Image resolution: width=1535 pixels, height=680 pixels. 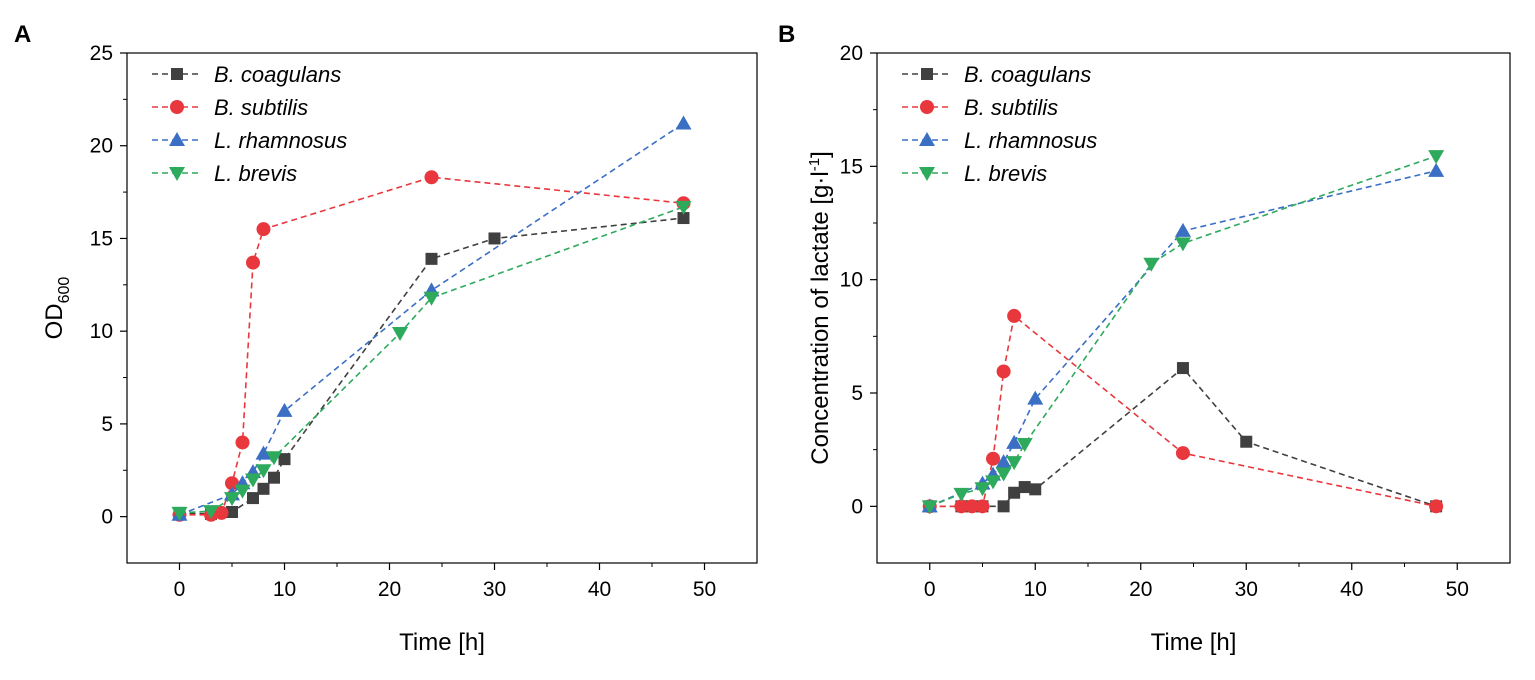 I want to click on panel-label-a: A, so click(x=22, y=34).